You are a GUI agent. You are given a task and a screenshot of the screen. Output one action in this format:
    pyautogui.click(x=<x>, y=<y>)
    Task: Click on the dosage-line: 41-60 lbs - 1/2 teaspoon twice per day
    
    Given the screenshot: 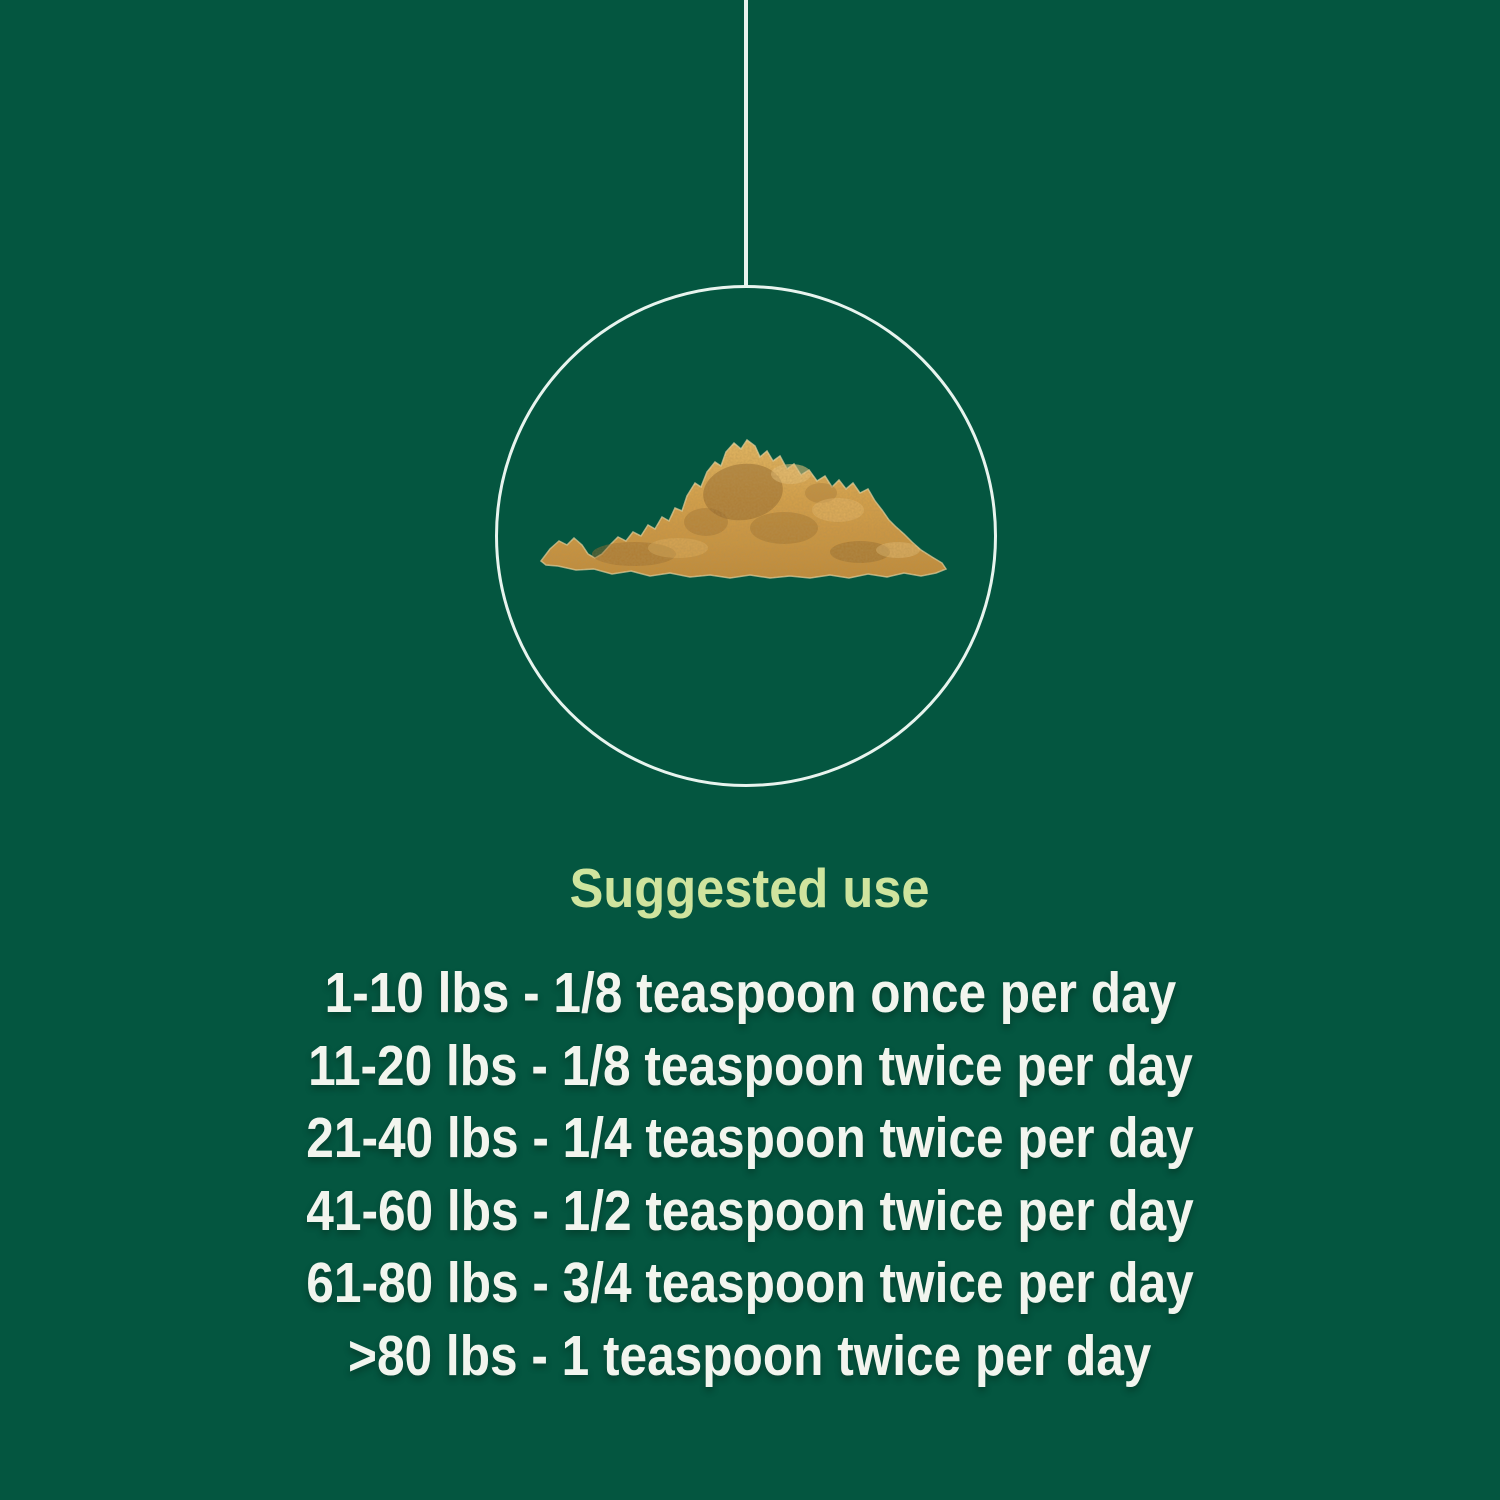 What is the action you would take?
    pyautogui.click(x=750, y=1211)
    